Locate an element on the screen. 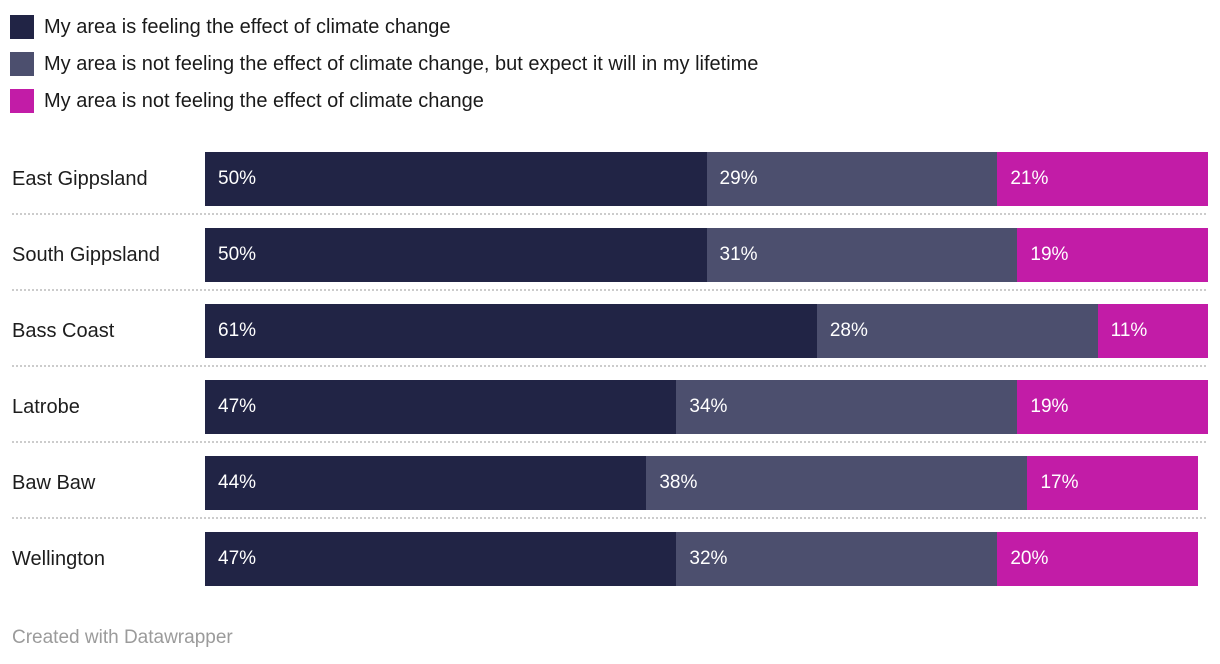 The width and height of the screenshot is (1220, 664). row-label: Wellington is located at coordinates (59, 558).